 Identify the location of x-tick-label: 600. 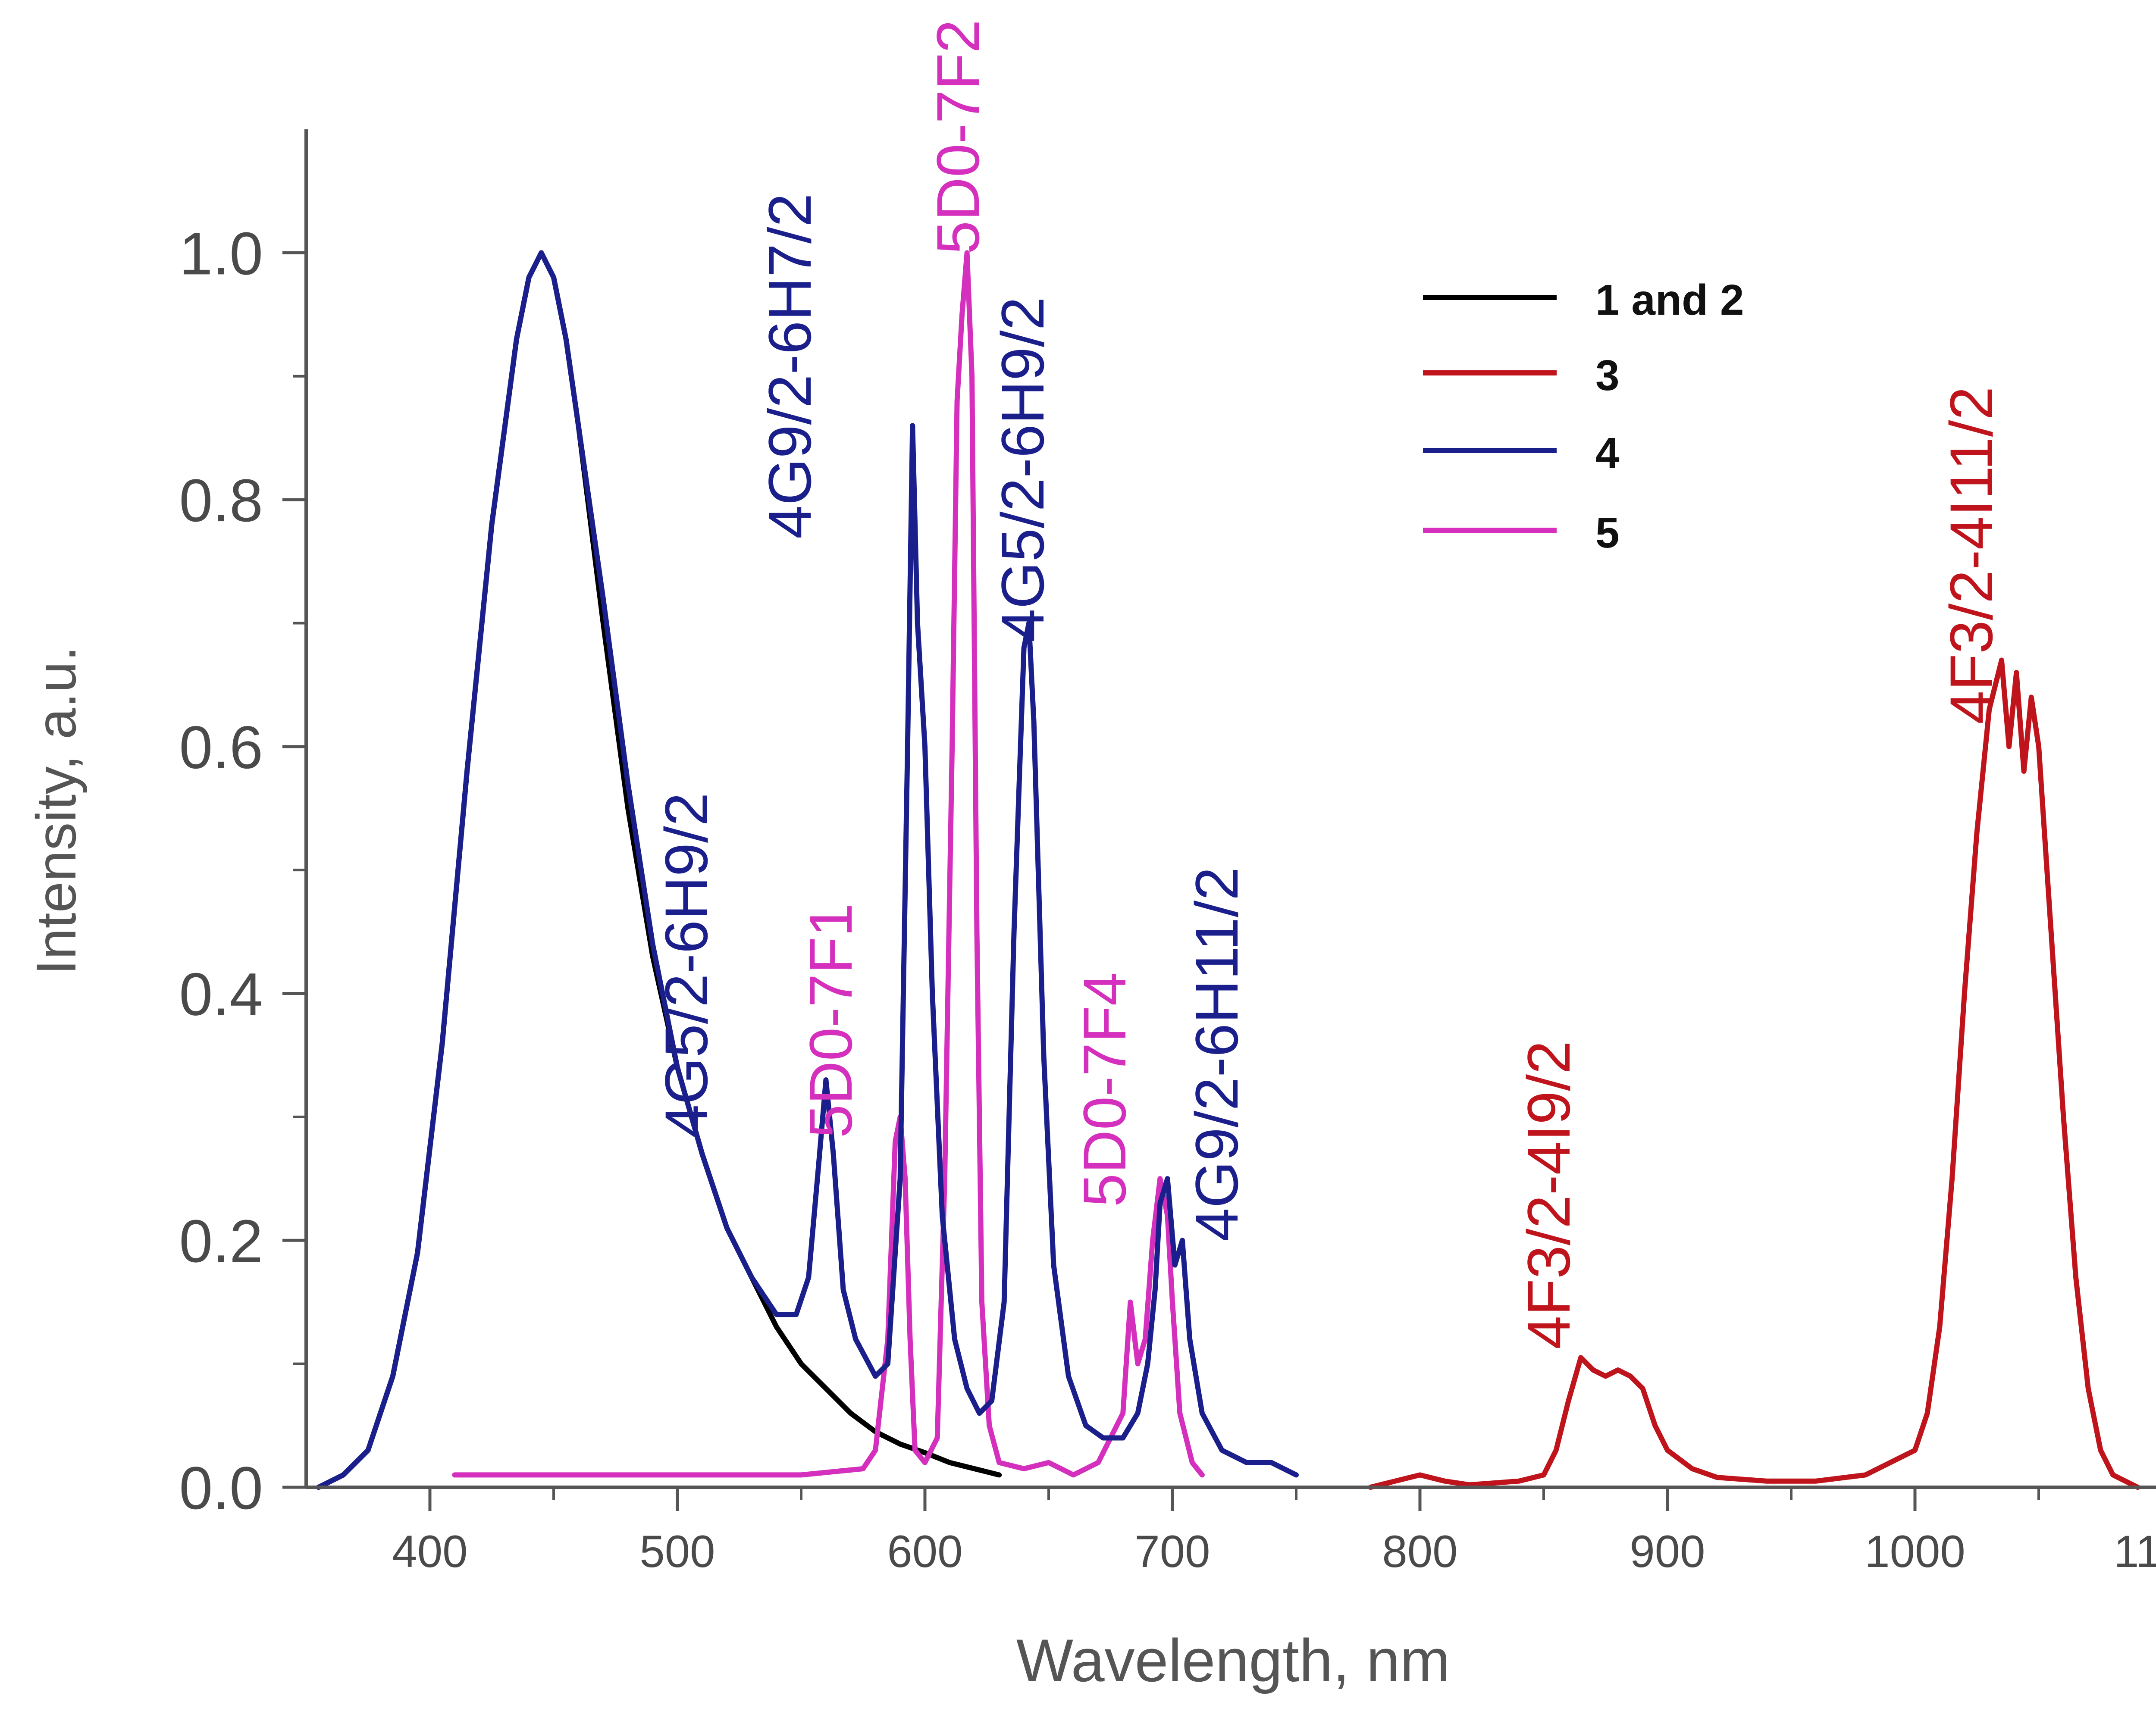
(924, 1551).